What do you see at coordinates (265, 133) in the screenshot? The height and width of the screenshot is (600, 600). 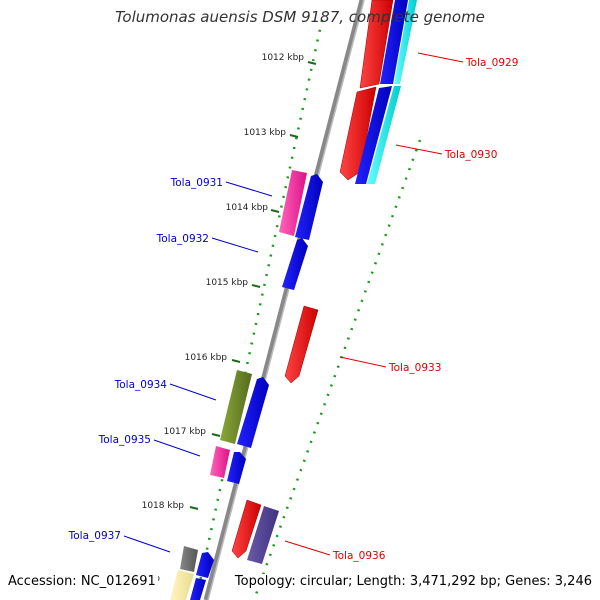 I see `tick-label: 1013 kbp` at bounding box center [265, 133].